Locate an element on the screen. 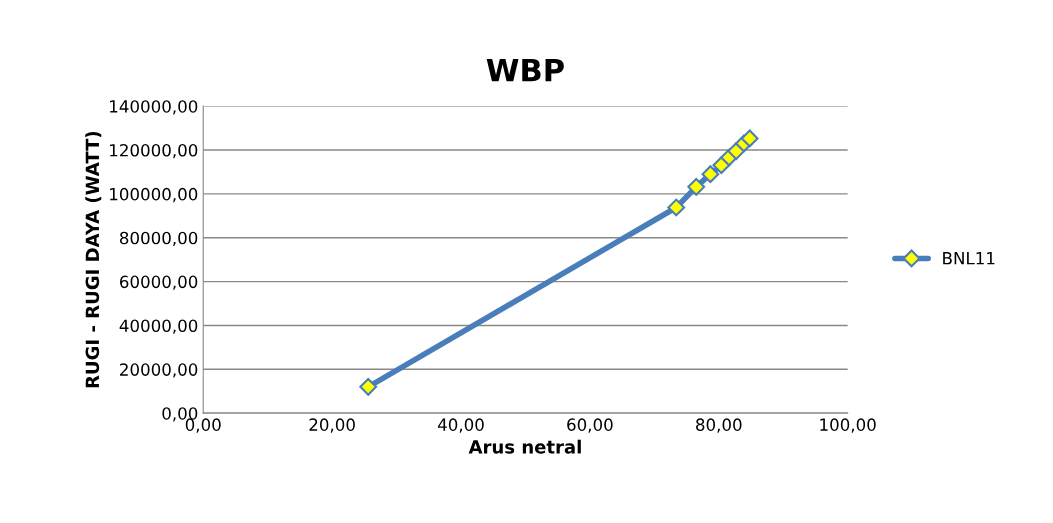 The height and width of the screenshot is (523, 1053). x-tick-label: 40,00 is located at coordinates (460, 425).